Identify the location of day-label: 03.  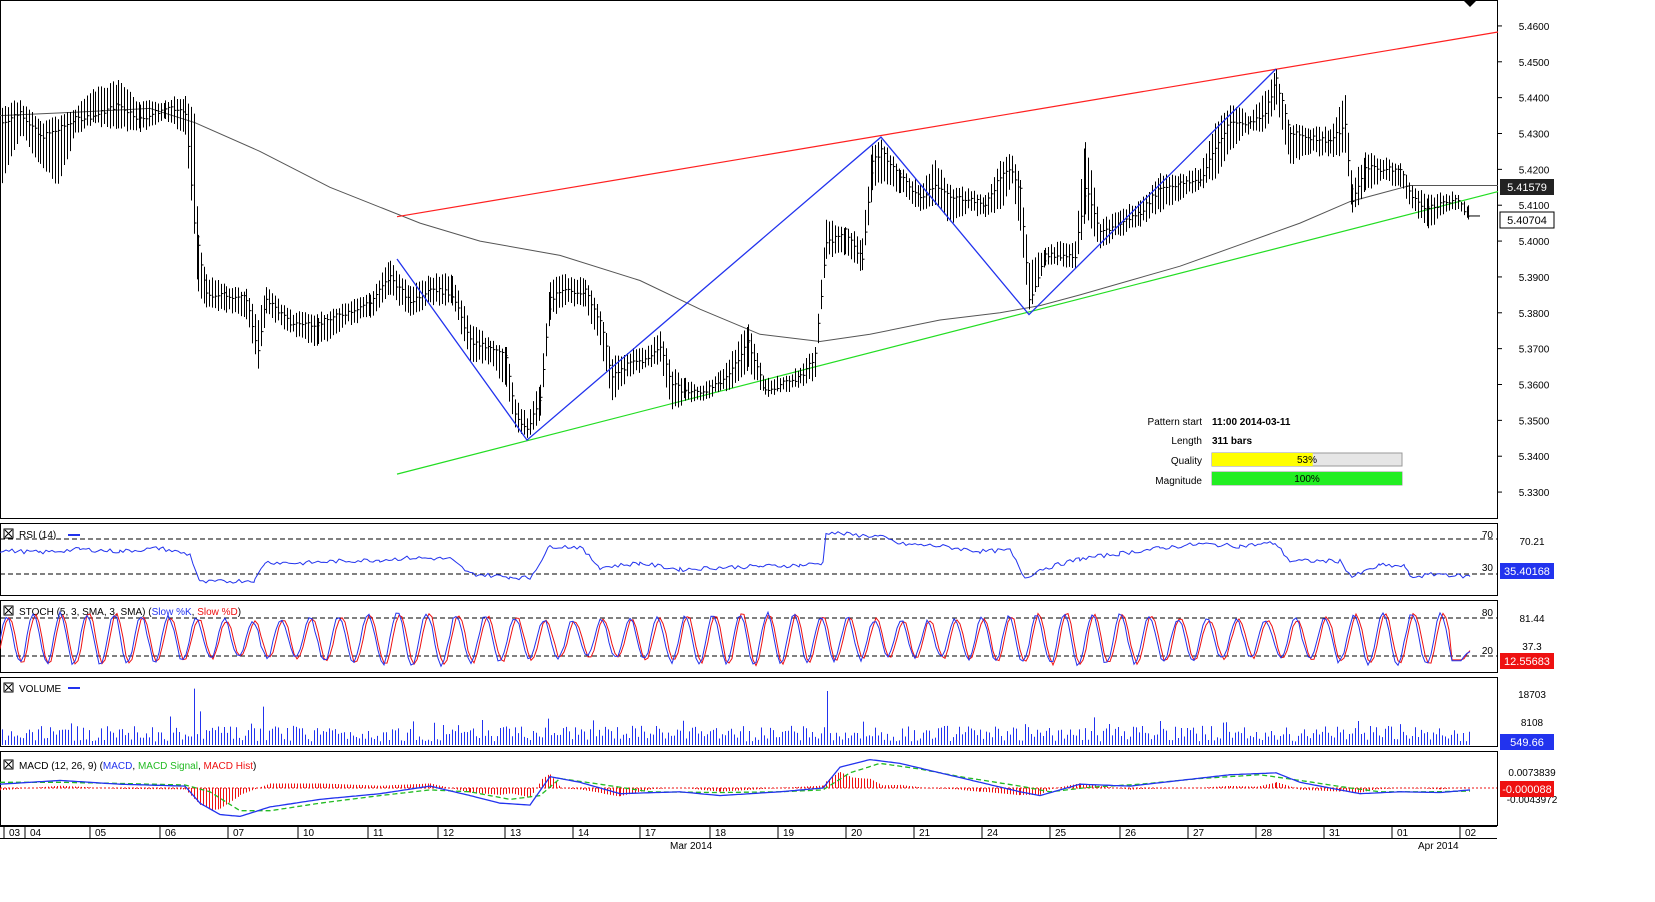
(15, 833).